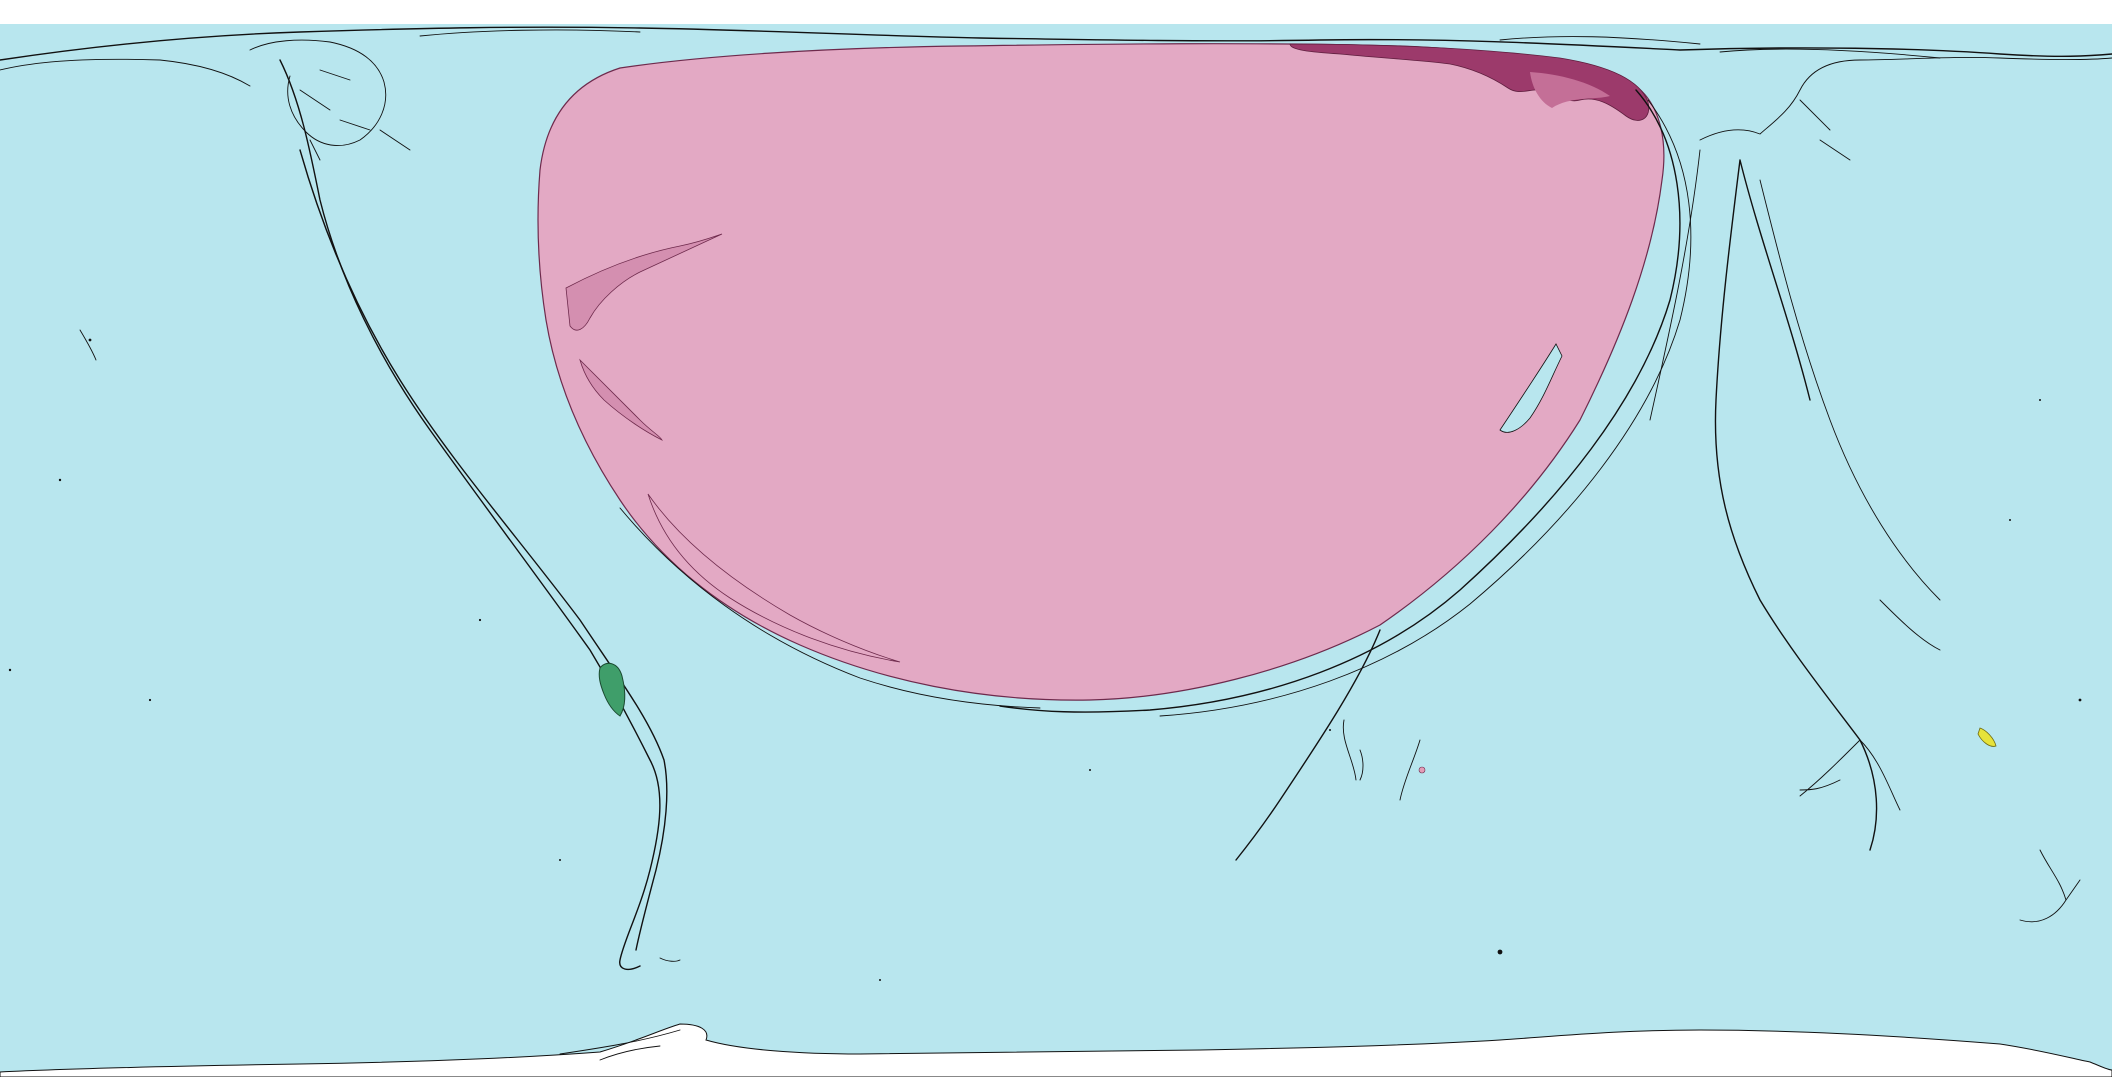  I want to click on green-region, so click(612, 689).